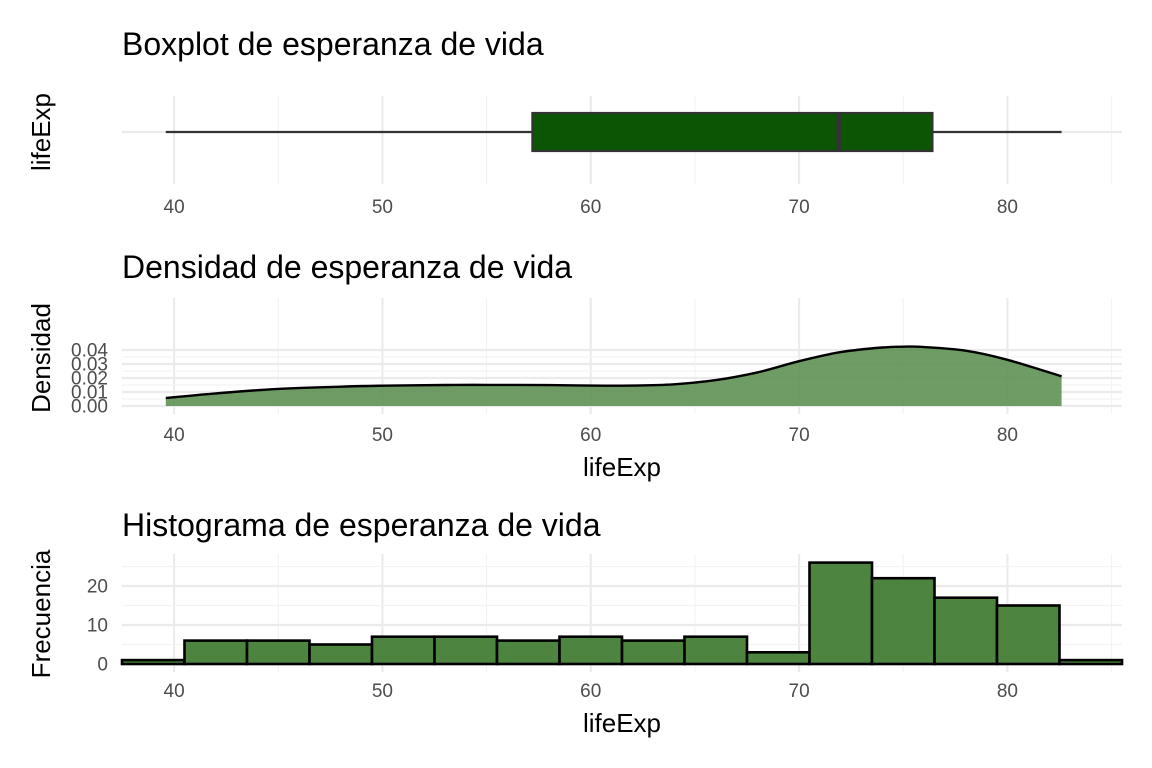  What do you see at coordinates (382, 435) in the screenshot?
I see `density-x-tick-label: 50` at bounding box center [382, 435].